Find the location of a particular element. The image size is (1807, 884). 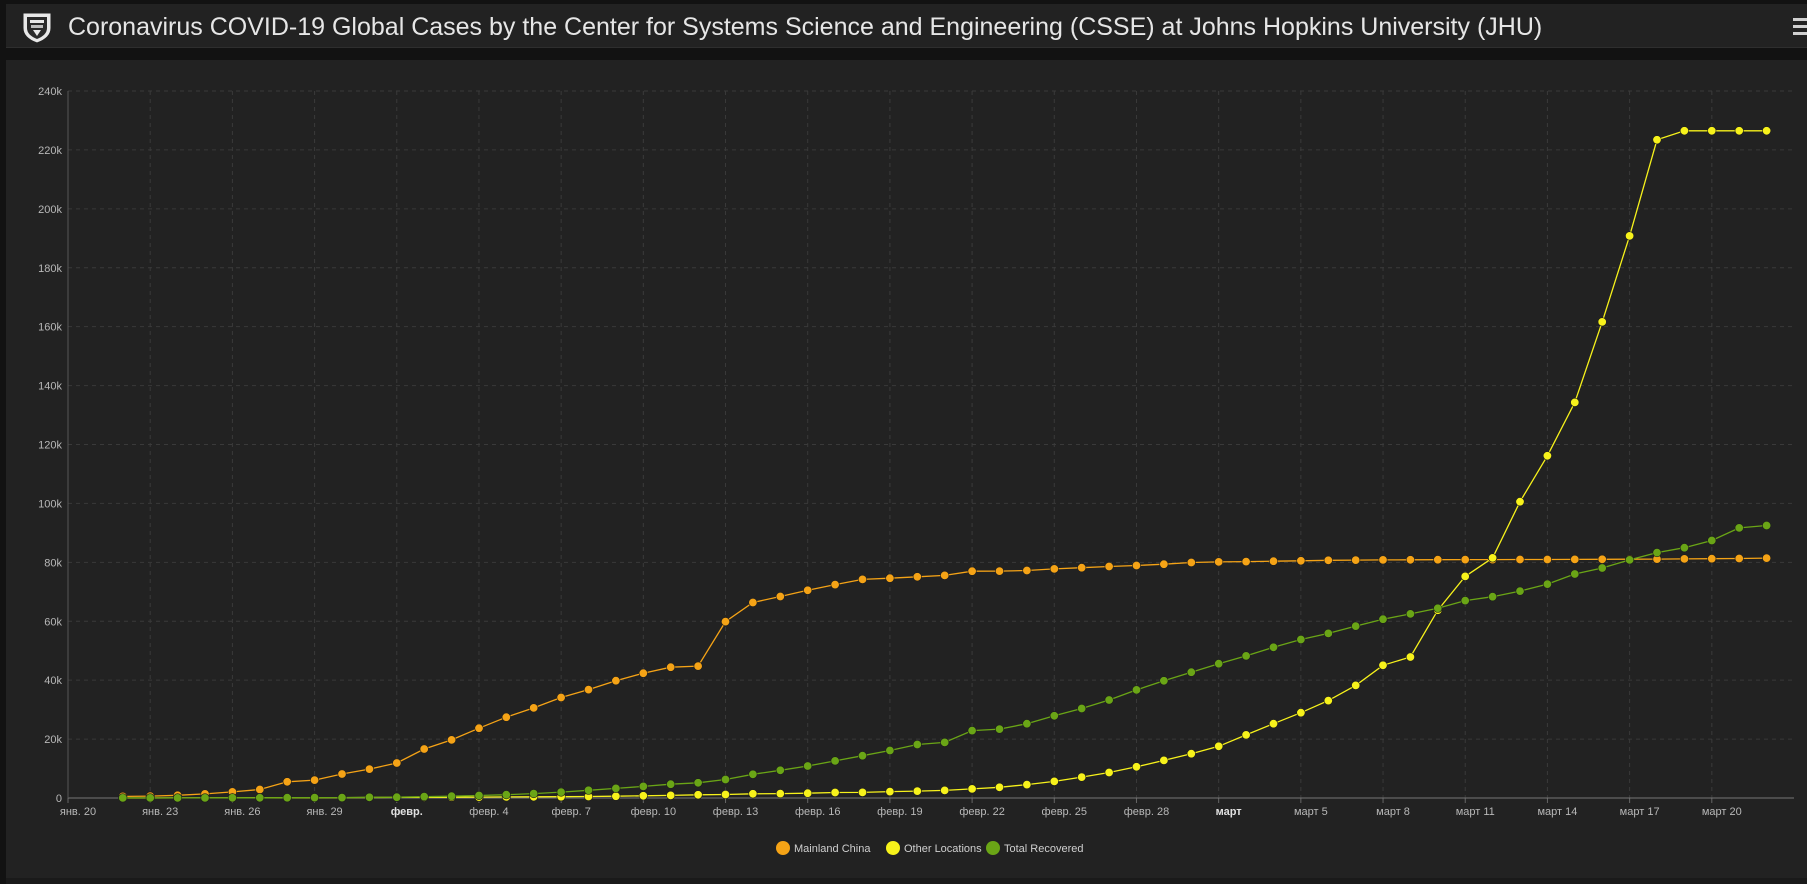

menu-icon is located at coordinates (1800, 27).